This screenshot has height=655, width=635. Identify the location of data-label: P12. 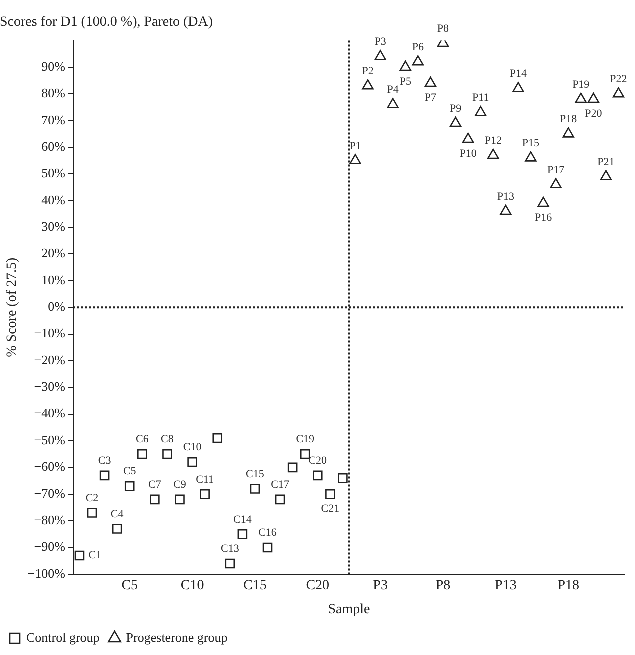
(493, 140).